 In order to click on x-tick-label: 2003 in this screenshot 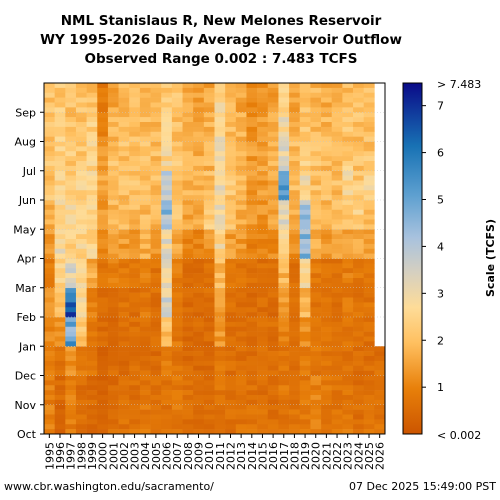, I will do `click(135, 456)`.